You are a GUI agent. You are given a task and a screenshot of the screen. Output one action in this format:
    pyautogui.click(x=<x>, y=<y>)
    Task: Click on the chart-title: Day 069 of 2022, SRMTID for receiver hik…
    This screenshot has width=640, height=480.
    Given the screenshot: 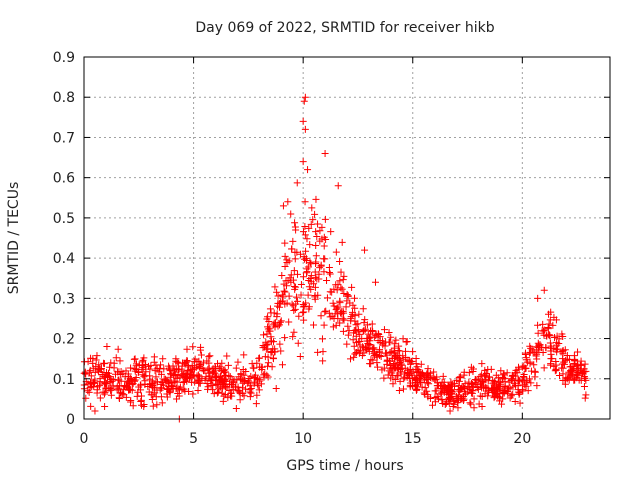 What is the action you would take?
    pyautogui.click(x=344, y=28)
    